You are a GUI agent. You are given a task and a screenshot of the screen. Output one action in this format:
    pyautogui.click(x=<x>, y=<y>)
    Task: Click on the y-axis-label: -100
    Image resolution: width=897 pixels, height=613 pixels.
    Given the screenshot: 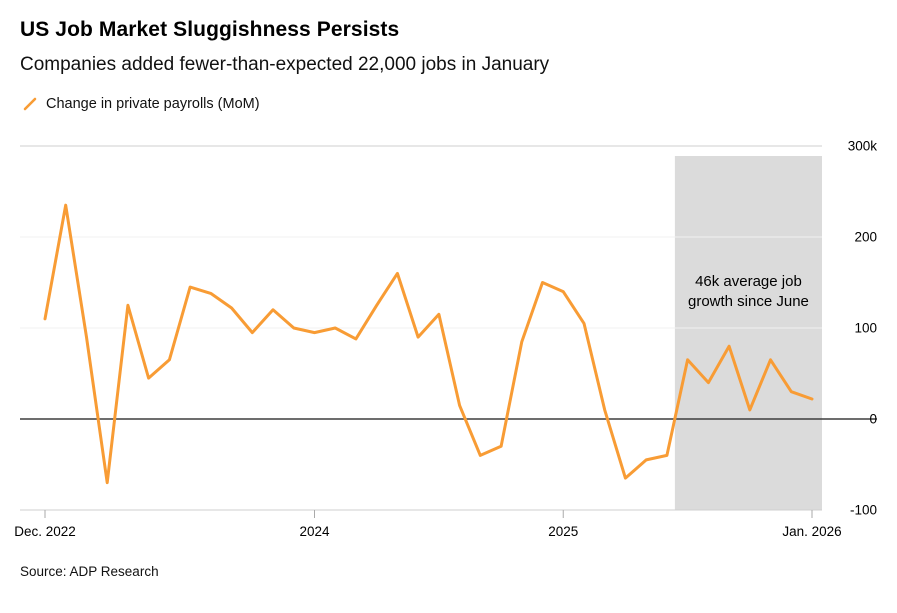 What is the action you would take?
    pyautogui.click(x=863, y=510)
    